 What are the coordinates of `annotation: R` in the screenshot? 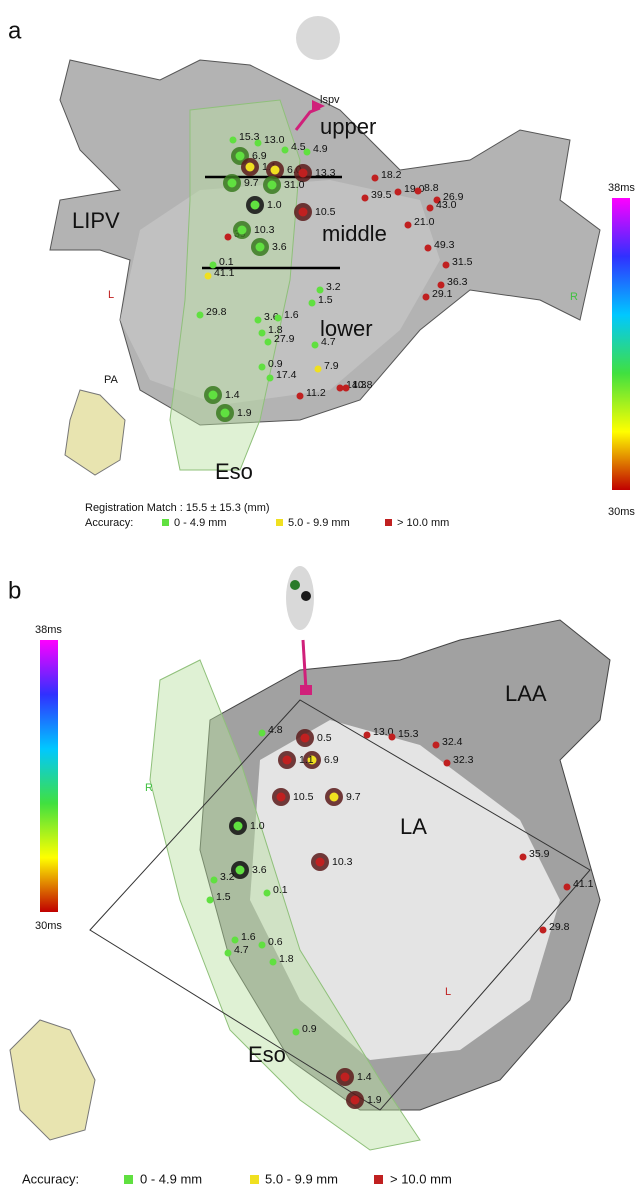 It's located at (149, 788).